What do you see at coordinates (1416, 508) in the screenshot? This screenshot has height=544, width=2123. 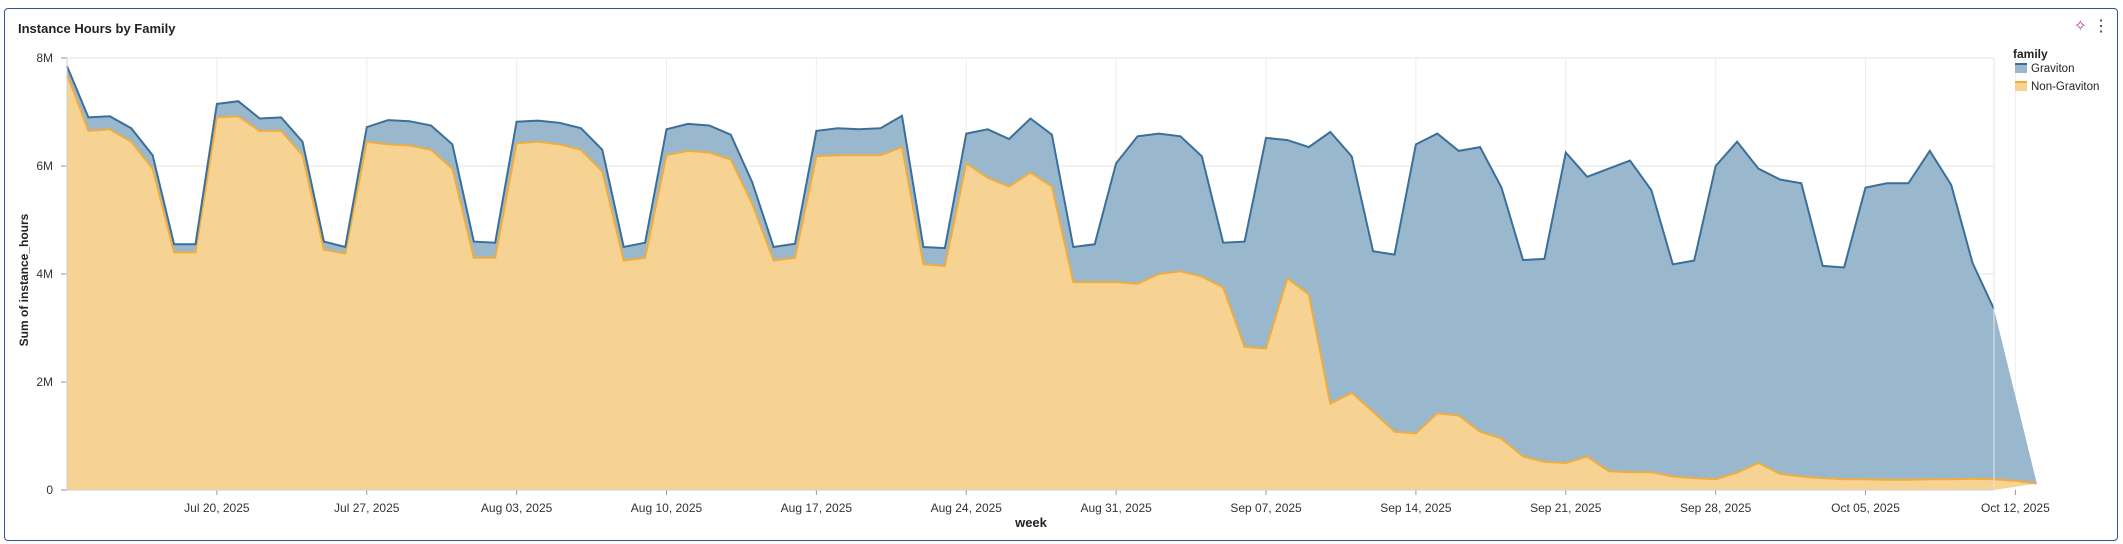 I see `x-tick-label: Sep 14, 2025` at bounding box center [1416, 508].